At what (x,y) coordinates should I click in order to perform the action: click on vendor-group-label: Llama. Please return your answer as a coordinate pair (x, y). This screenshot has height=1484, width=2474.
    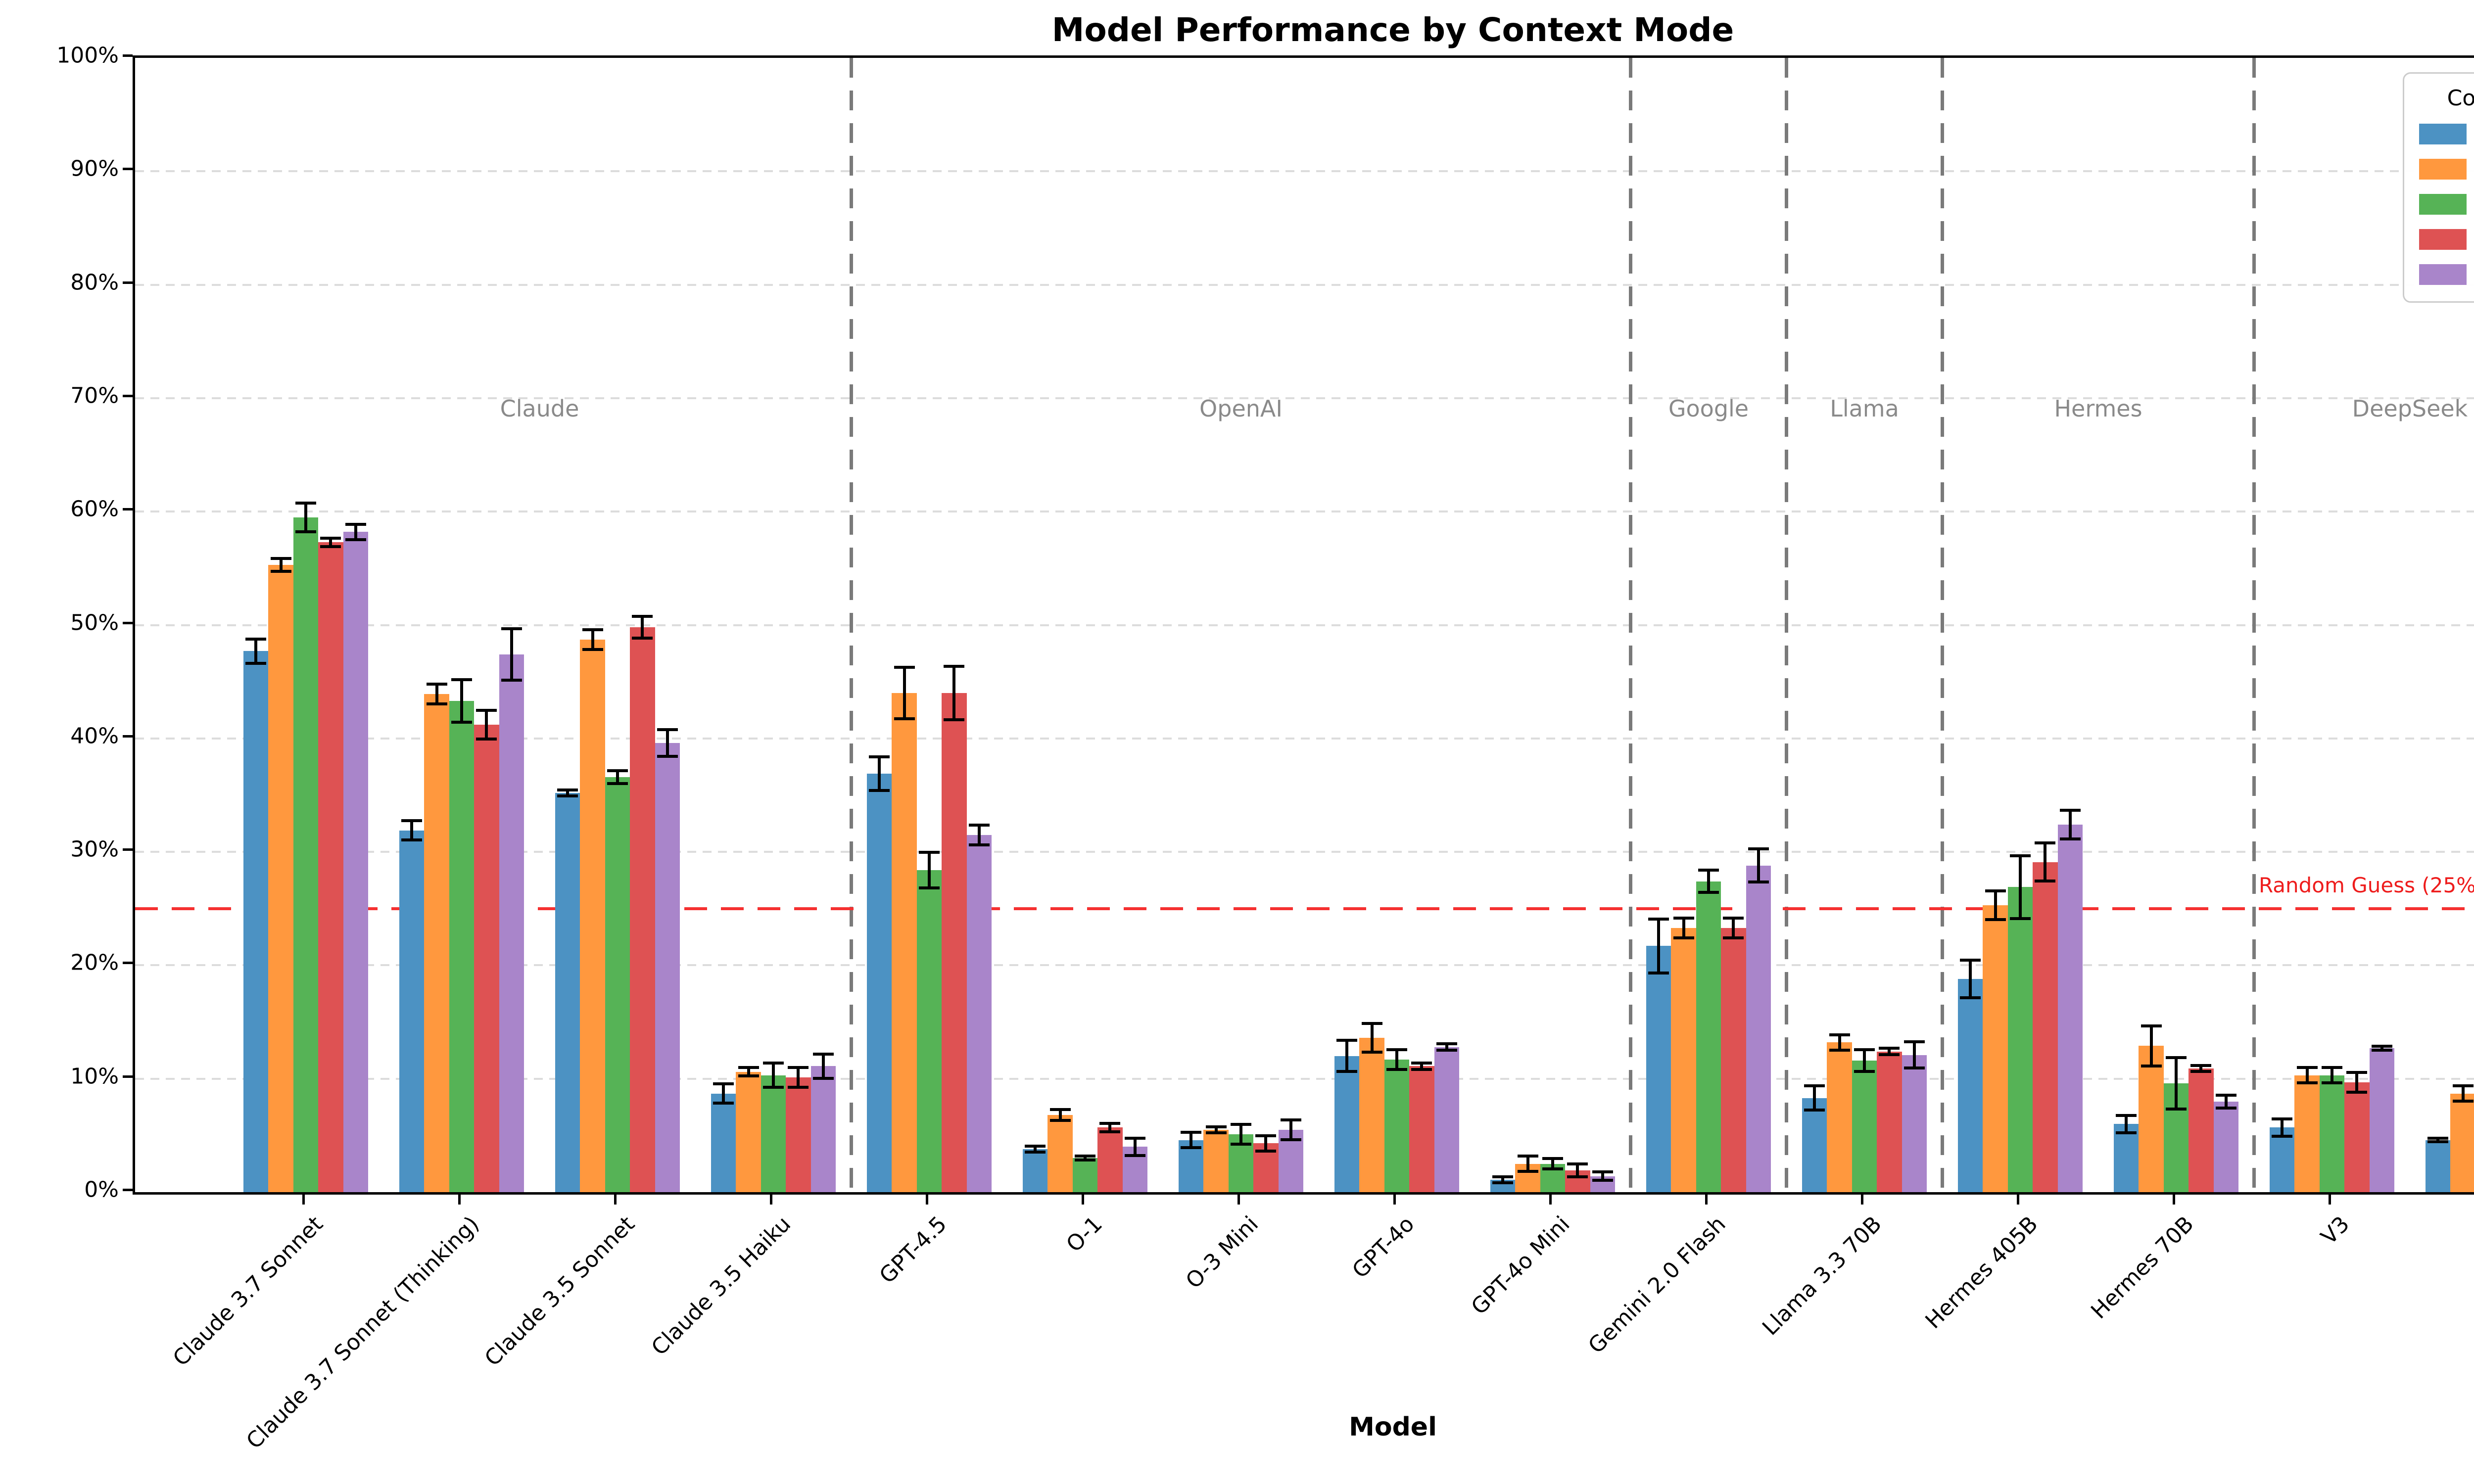
    Looking at the image, I should click on (1865, 408).